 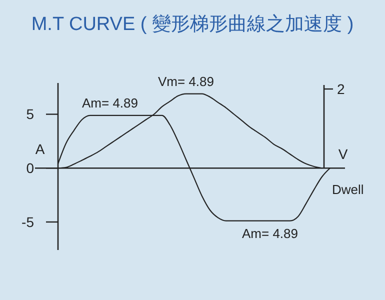 What do you see at coordinates (192, 24) in the screenshot?
I see `chart-title: M.T CURVE ( 變形梯形曲線之加速度 )` at bounding box center [192, 24].